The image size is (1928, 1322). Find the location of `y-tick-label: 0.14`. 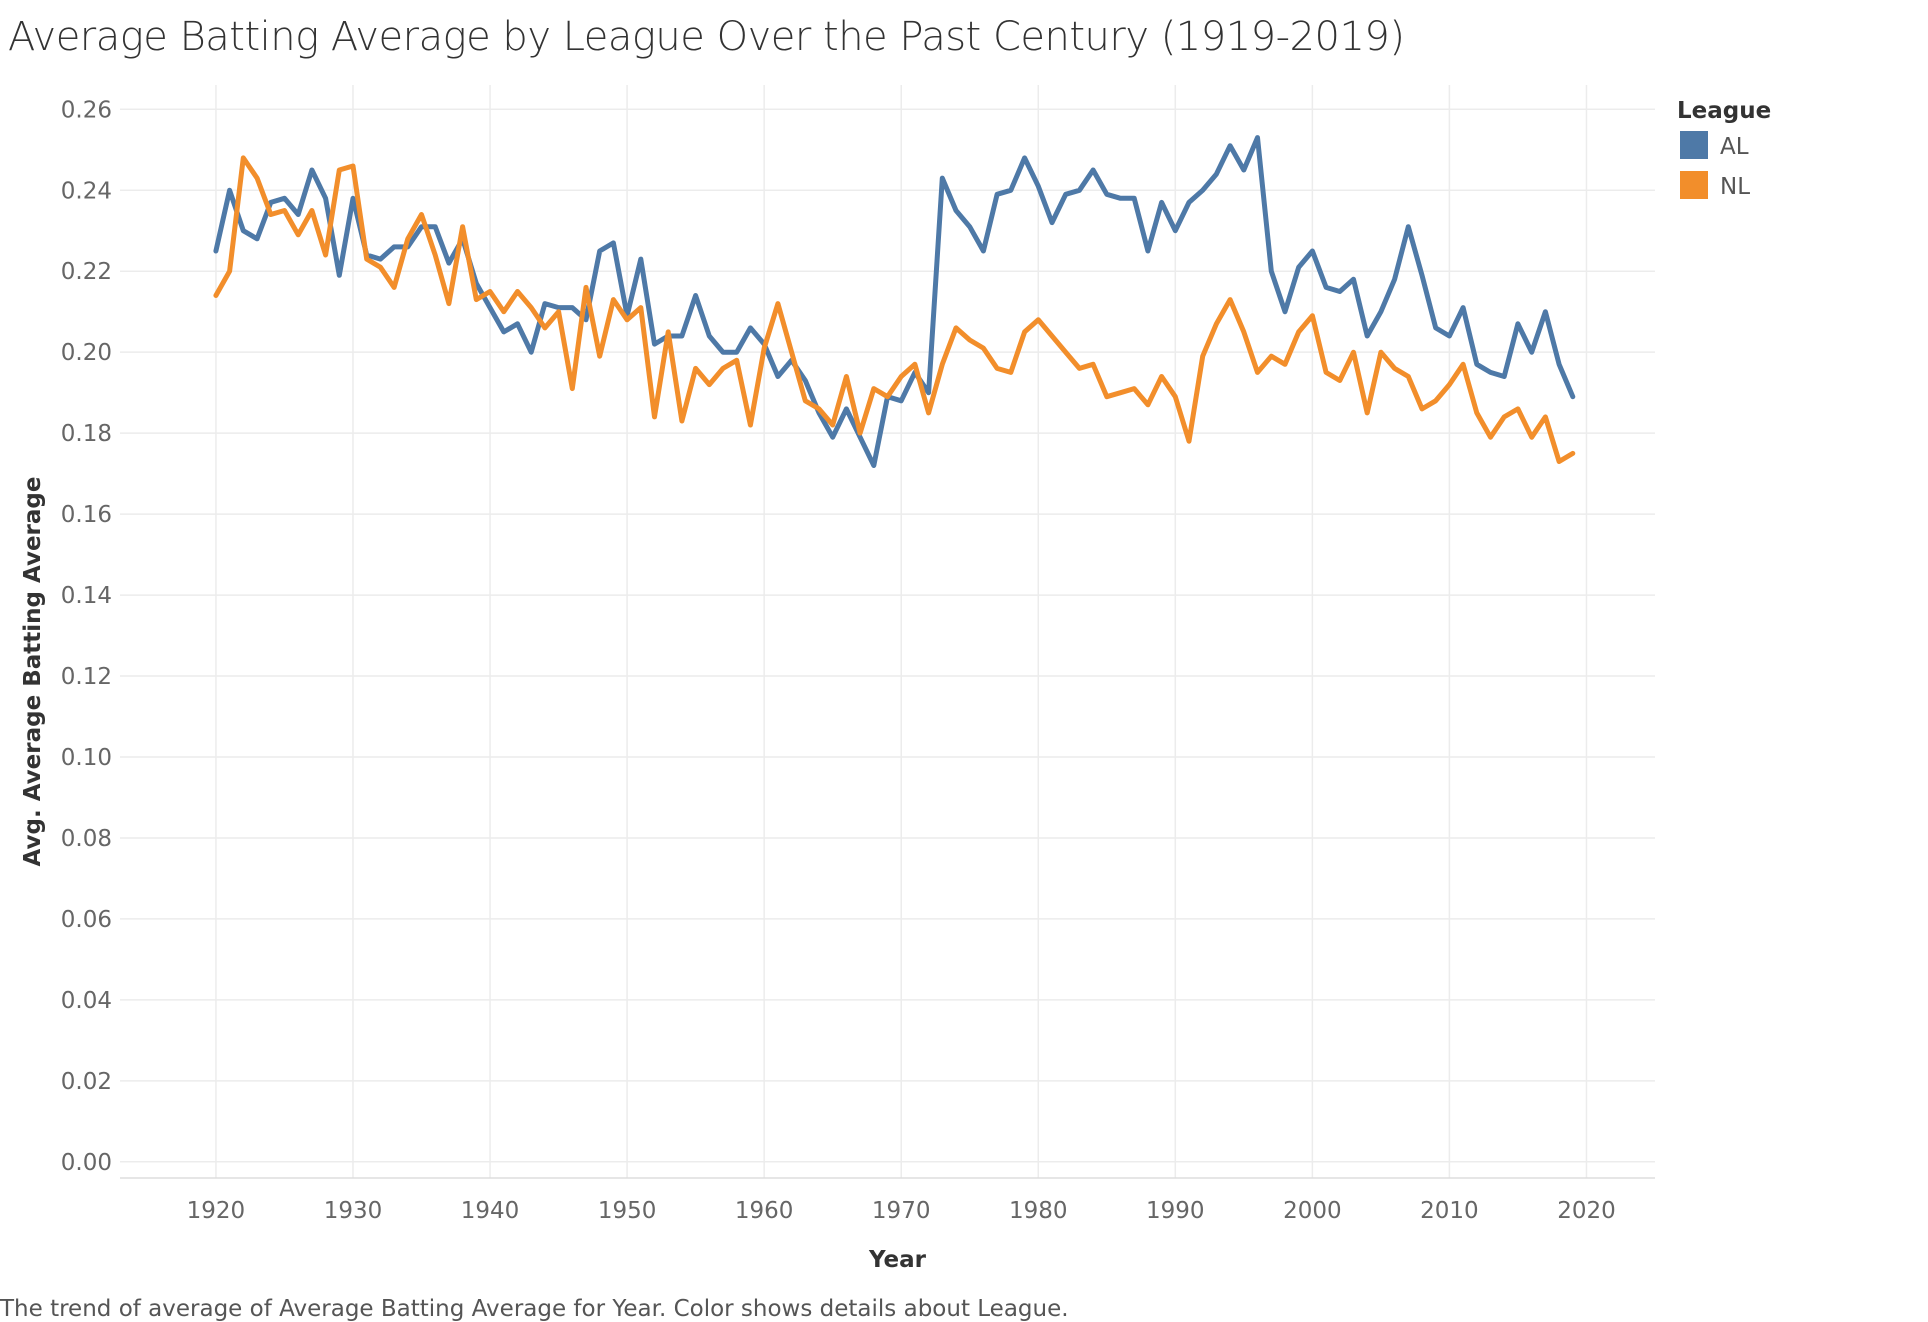

y-tick-label: 0.14 is located at coordinates (86, 596).